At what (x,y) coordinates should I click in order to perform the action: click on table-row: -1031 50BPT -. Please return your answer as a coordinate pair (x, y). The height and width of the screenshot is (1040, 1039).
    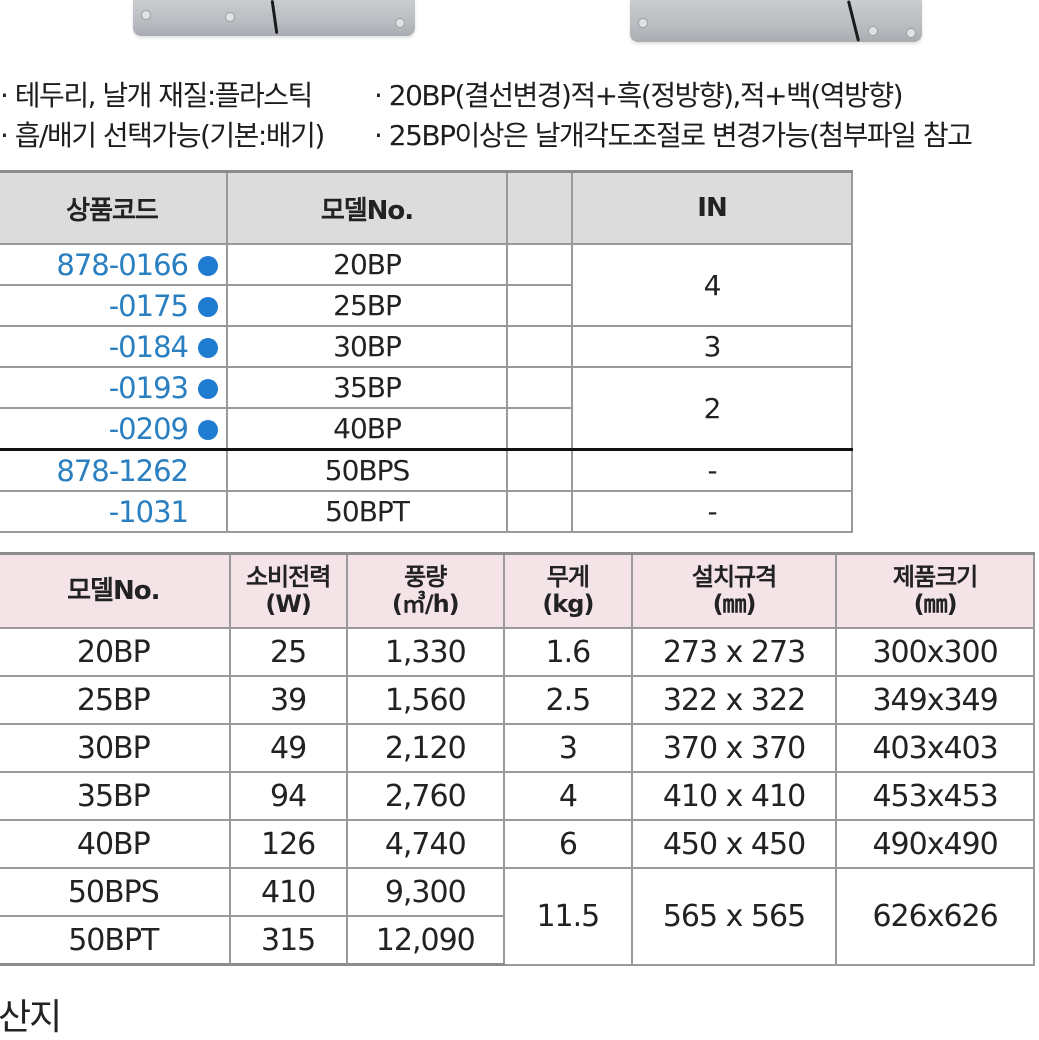
    Looking at the image, I should click on (426, 511).